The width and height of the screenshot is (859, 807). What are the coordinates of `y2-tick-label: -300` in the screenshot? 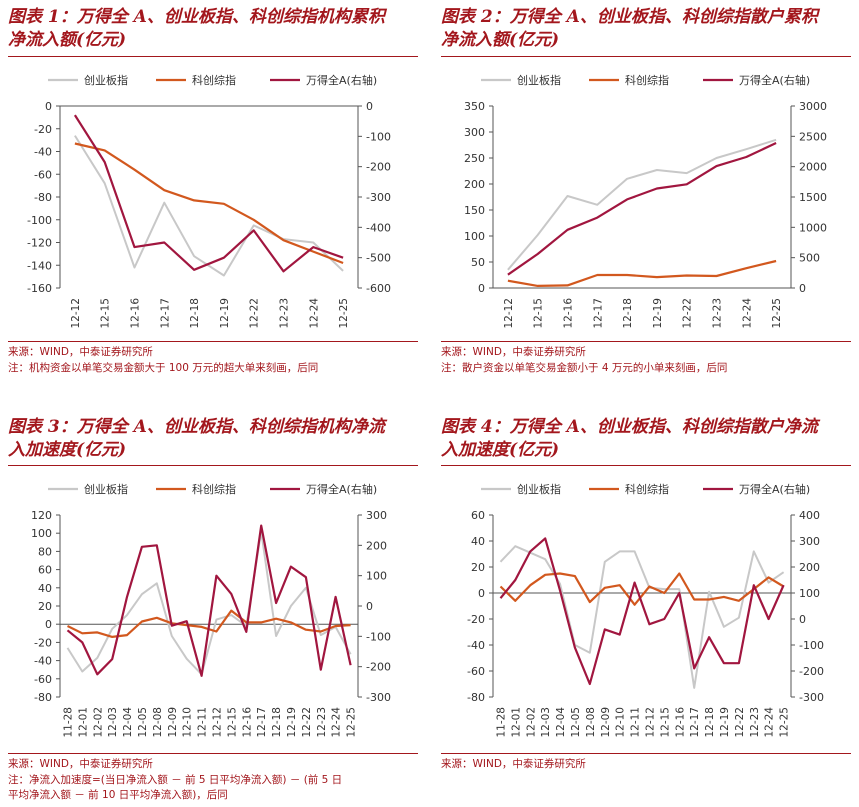 It's located at (378, 697).